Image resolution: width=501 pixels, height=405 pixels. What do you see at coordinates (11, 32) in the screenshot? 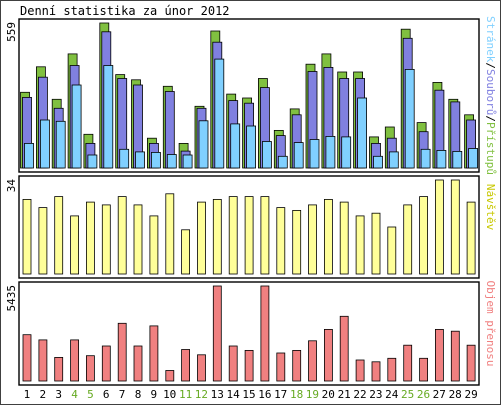
I see `panel-max-label: 559` at bounding box center [11, 32].